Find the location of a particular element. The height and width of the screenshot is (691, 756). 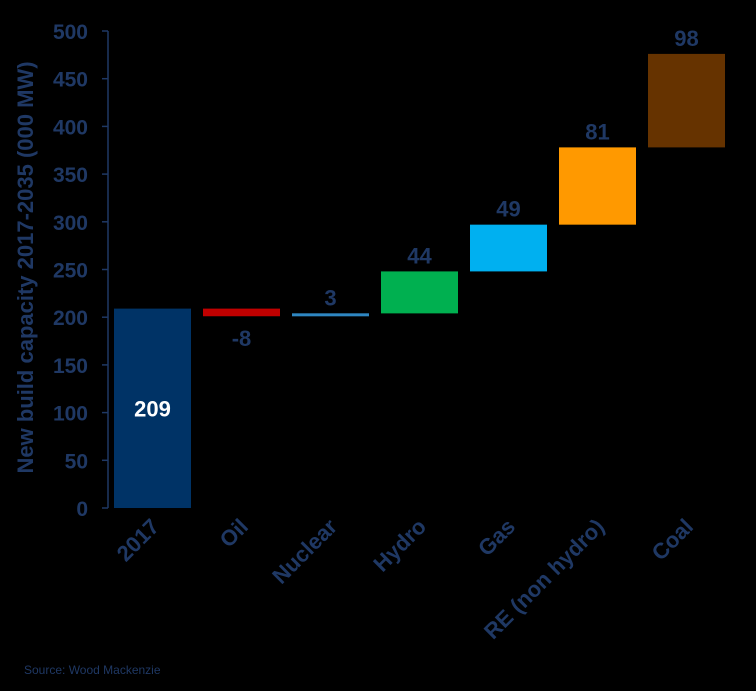

data-label: 209 is located at coordinates (152, 408).